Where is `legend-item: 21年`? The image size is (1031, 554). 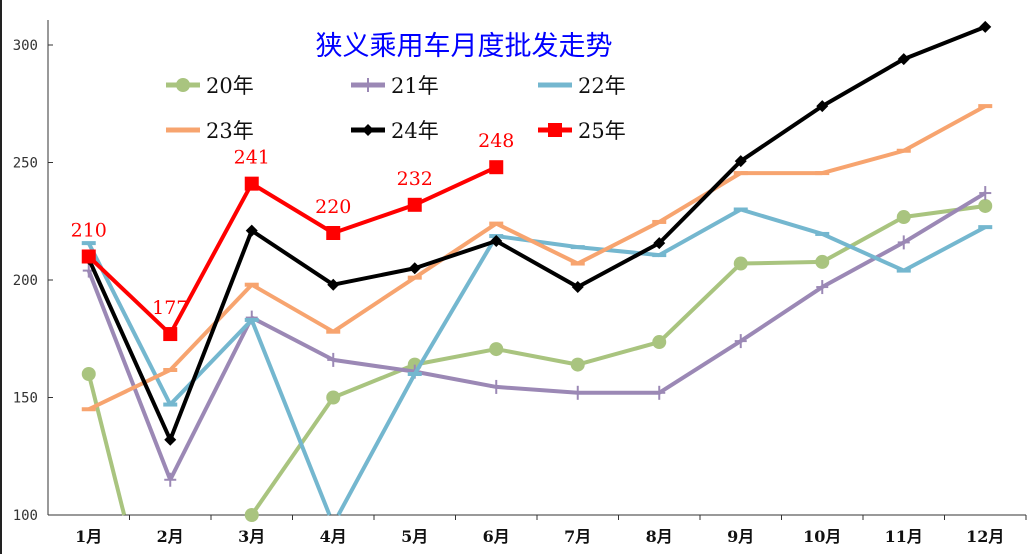 legend-item: 21年 is located at coordinates (395, 86).